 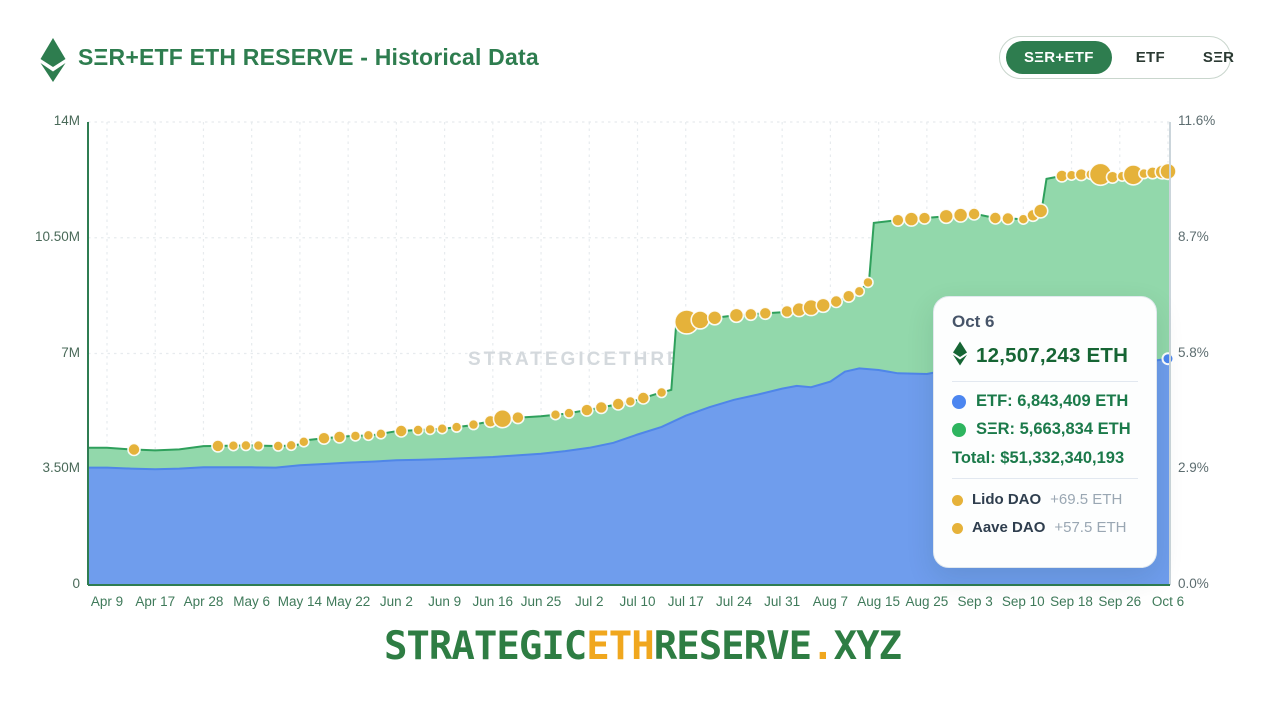 I want to click on x-axis-tick: Aug 15, so click(x=879, y=601).